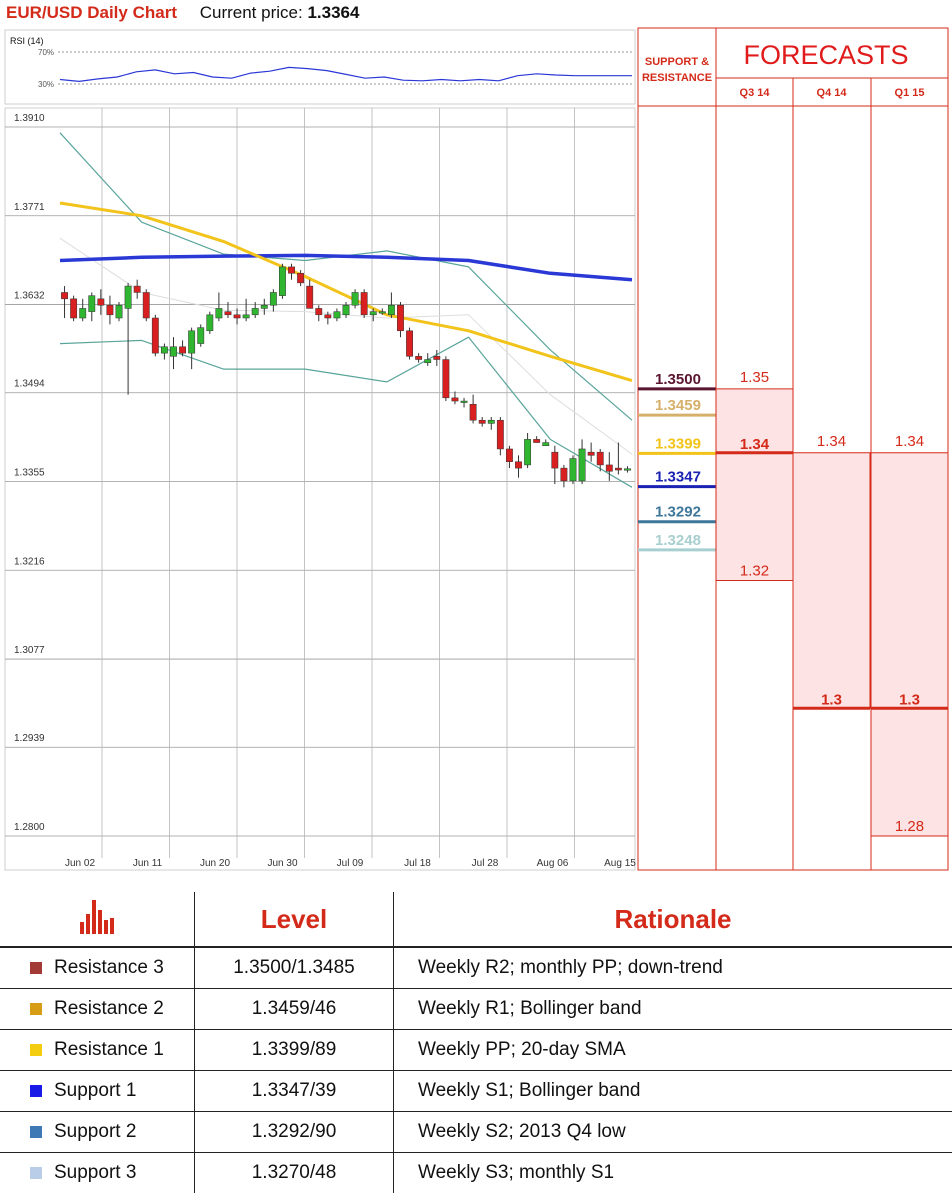 The height and width of the screenshot is (1197, 952). What do you see at coordinates (97, 916) in the screenshot?
I see `bar-chart-icon` at bounding box center [97, 916].